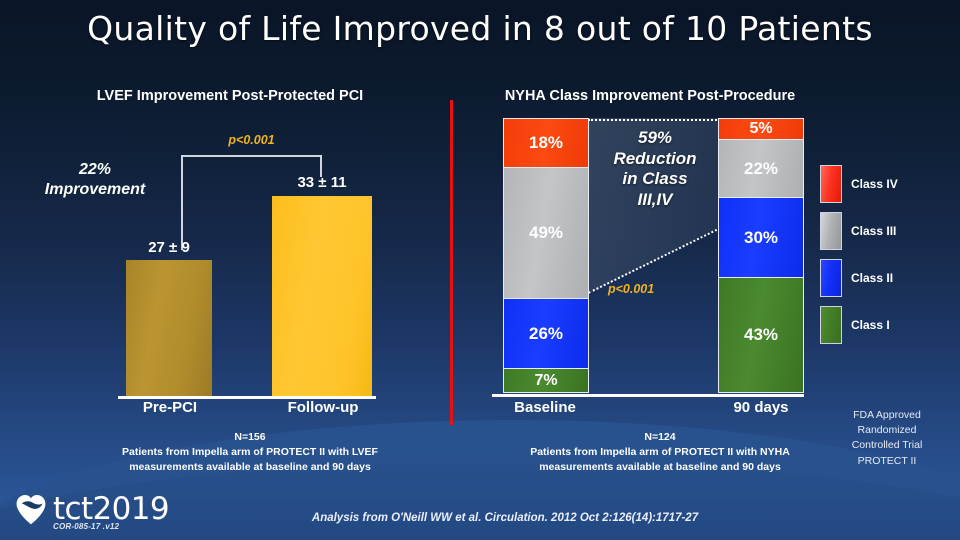 The width and height of the screenshot is (960, 540). What do you see at coordinates (169, 247) in the screenshot?
I see `bar-value-pre-pci: 27 ± 9` at bounding box center [169, 247].